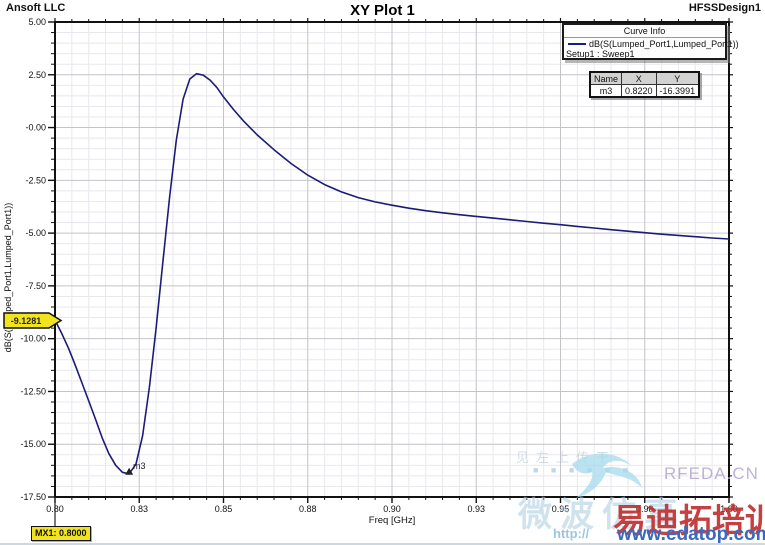 This screenshot has width=765, height=545. Describe the element at coordinates (724, 8) in the screenshot. I see `design-name-label: HFSSDesign1` at that location.